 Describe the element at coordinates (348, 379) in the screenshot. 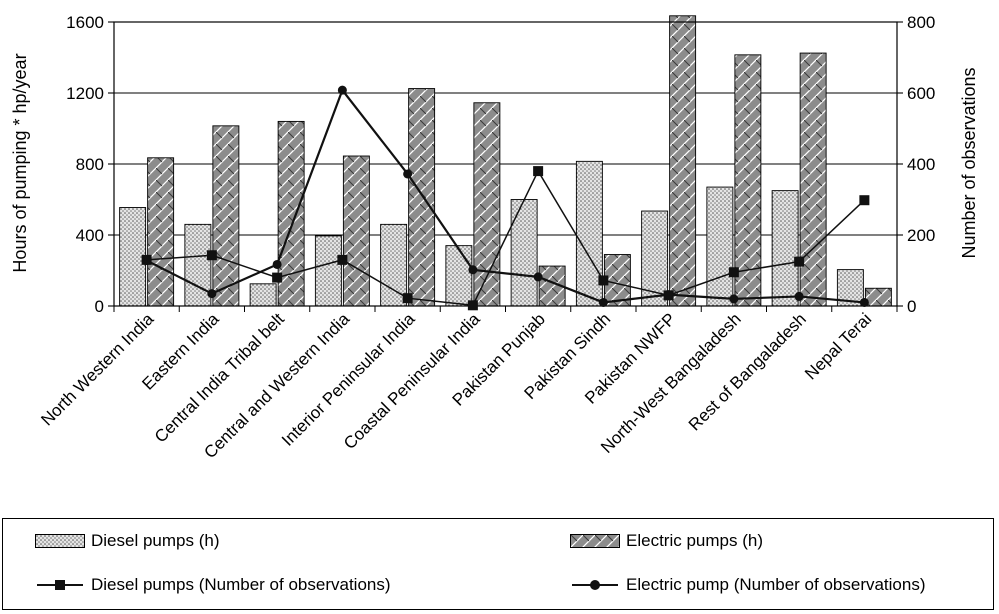

I see `x-tick-label: Interior Peninsular India` at that location.